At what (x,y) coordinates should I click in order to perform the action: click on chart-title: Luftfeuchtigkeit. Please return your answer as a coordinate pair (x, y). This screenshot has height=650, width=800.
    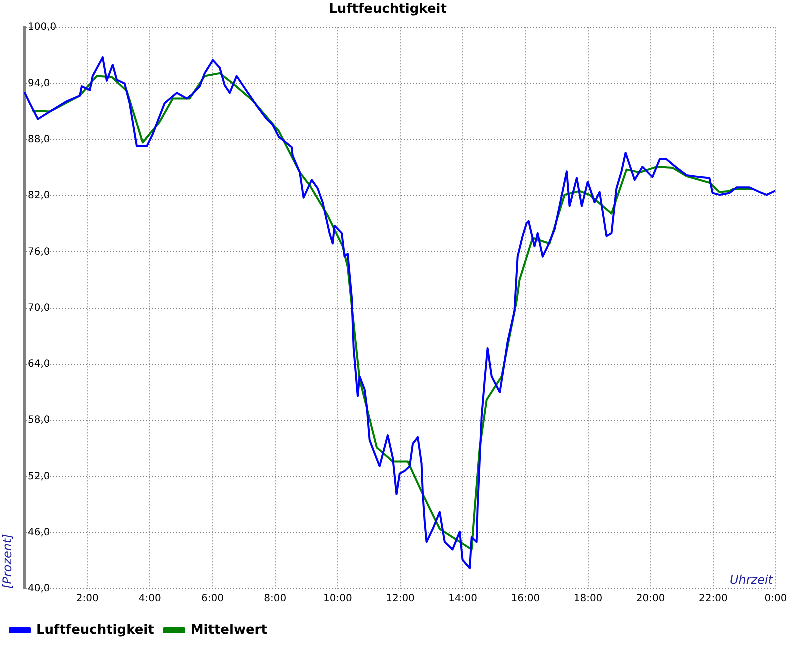
    Looking at the image, I should click on (388, 10).